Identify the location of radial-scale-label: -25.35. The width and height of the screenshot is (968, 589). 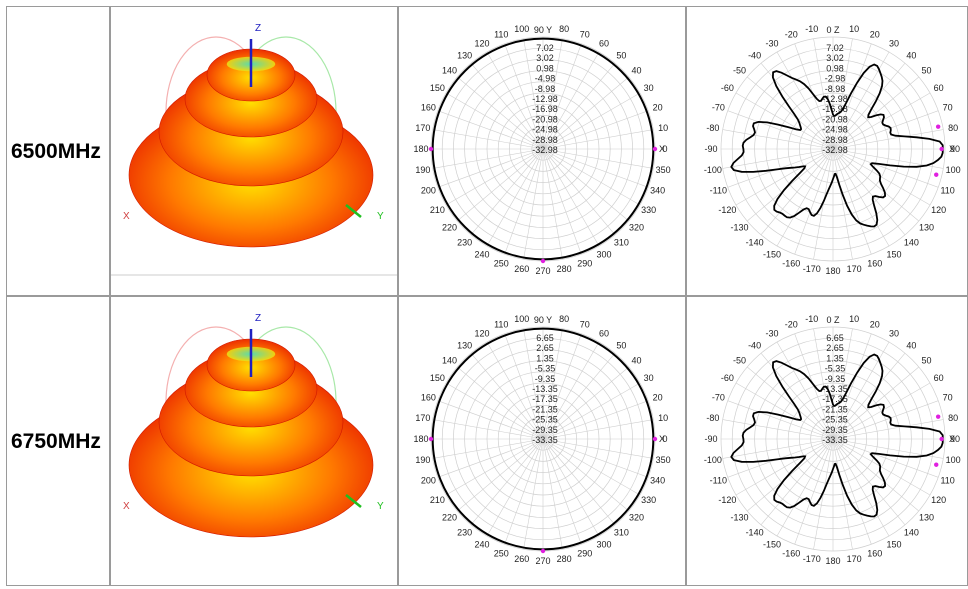
(545, 420).